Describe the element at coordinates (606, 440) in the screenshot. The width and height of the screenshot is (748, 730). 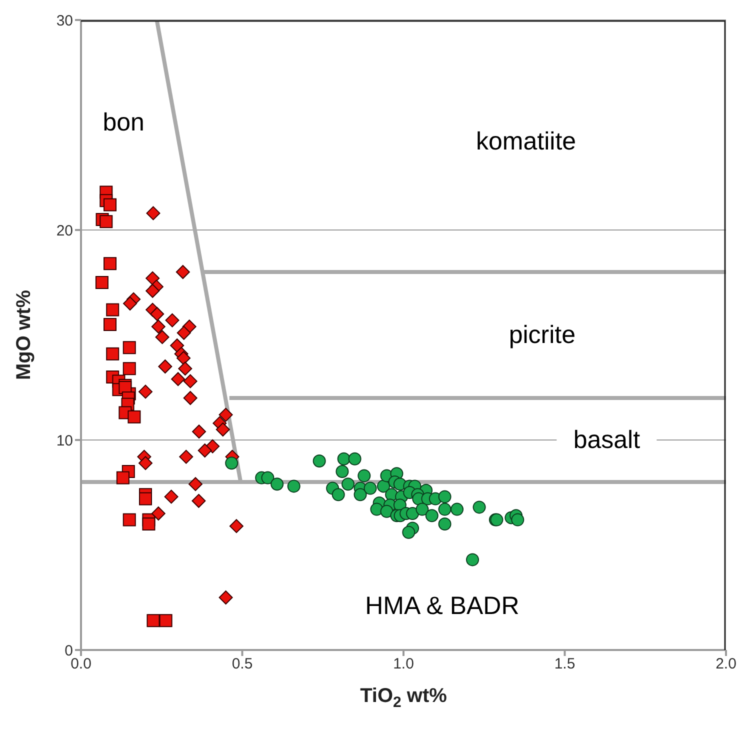
I see `annotation: basalt` at that location.